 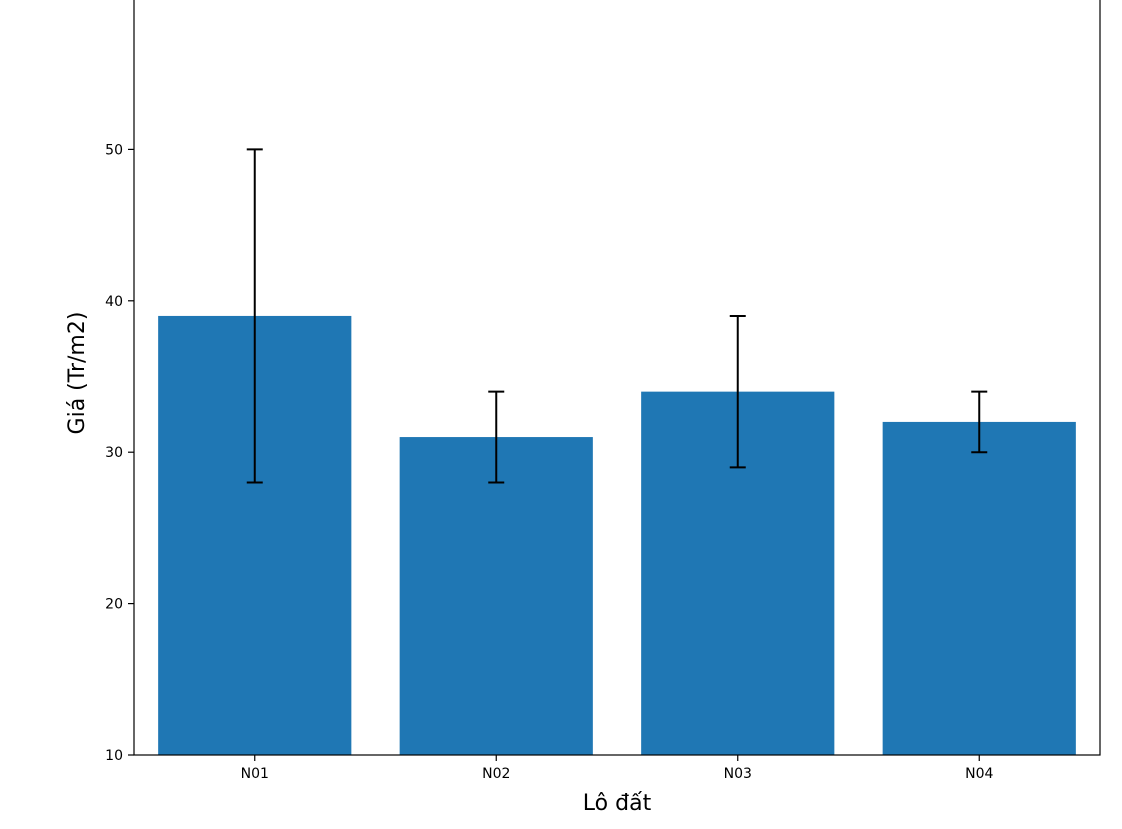 I want to click on errorbar-n01, so click(x=254, y=316).